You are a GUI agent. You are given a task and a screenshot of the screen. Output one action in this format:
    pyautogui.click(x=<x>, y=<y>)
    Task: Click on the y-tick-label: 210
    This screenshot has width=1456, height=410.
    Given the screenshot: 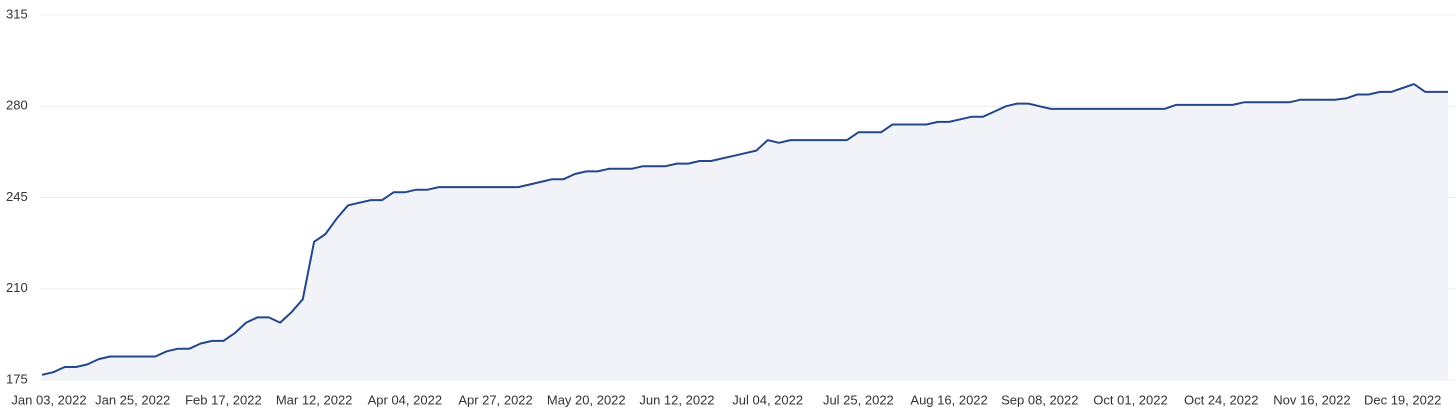 What is the action you would take?
    pyautogui.click(x=17, y=287)
    